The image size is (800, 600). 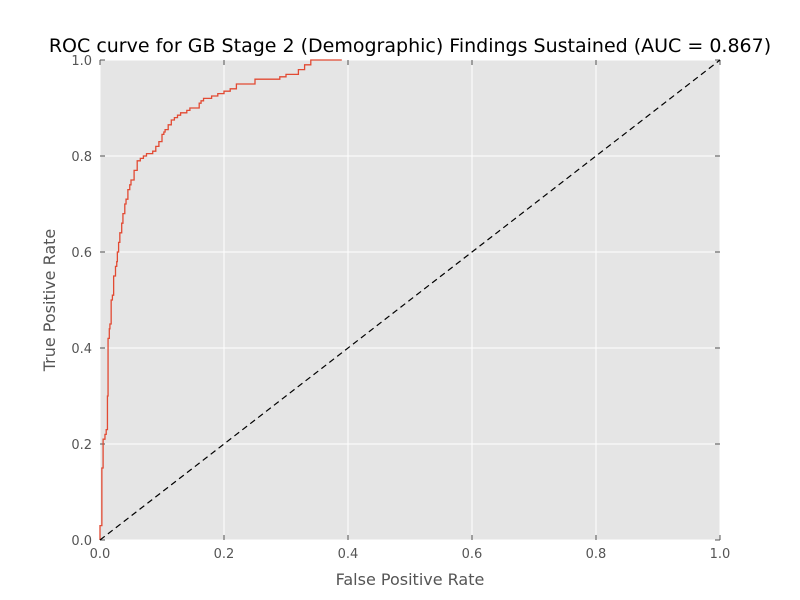 What do you see at coordinates (410, 579) in the screenshot?
I see `x-axis-label: False Positive Rate` at bounding box center [410, 579].